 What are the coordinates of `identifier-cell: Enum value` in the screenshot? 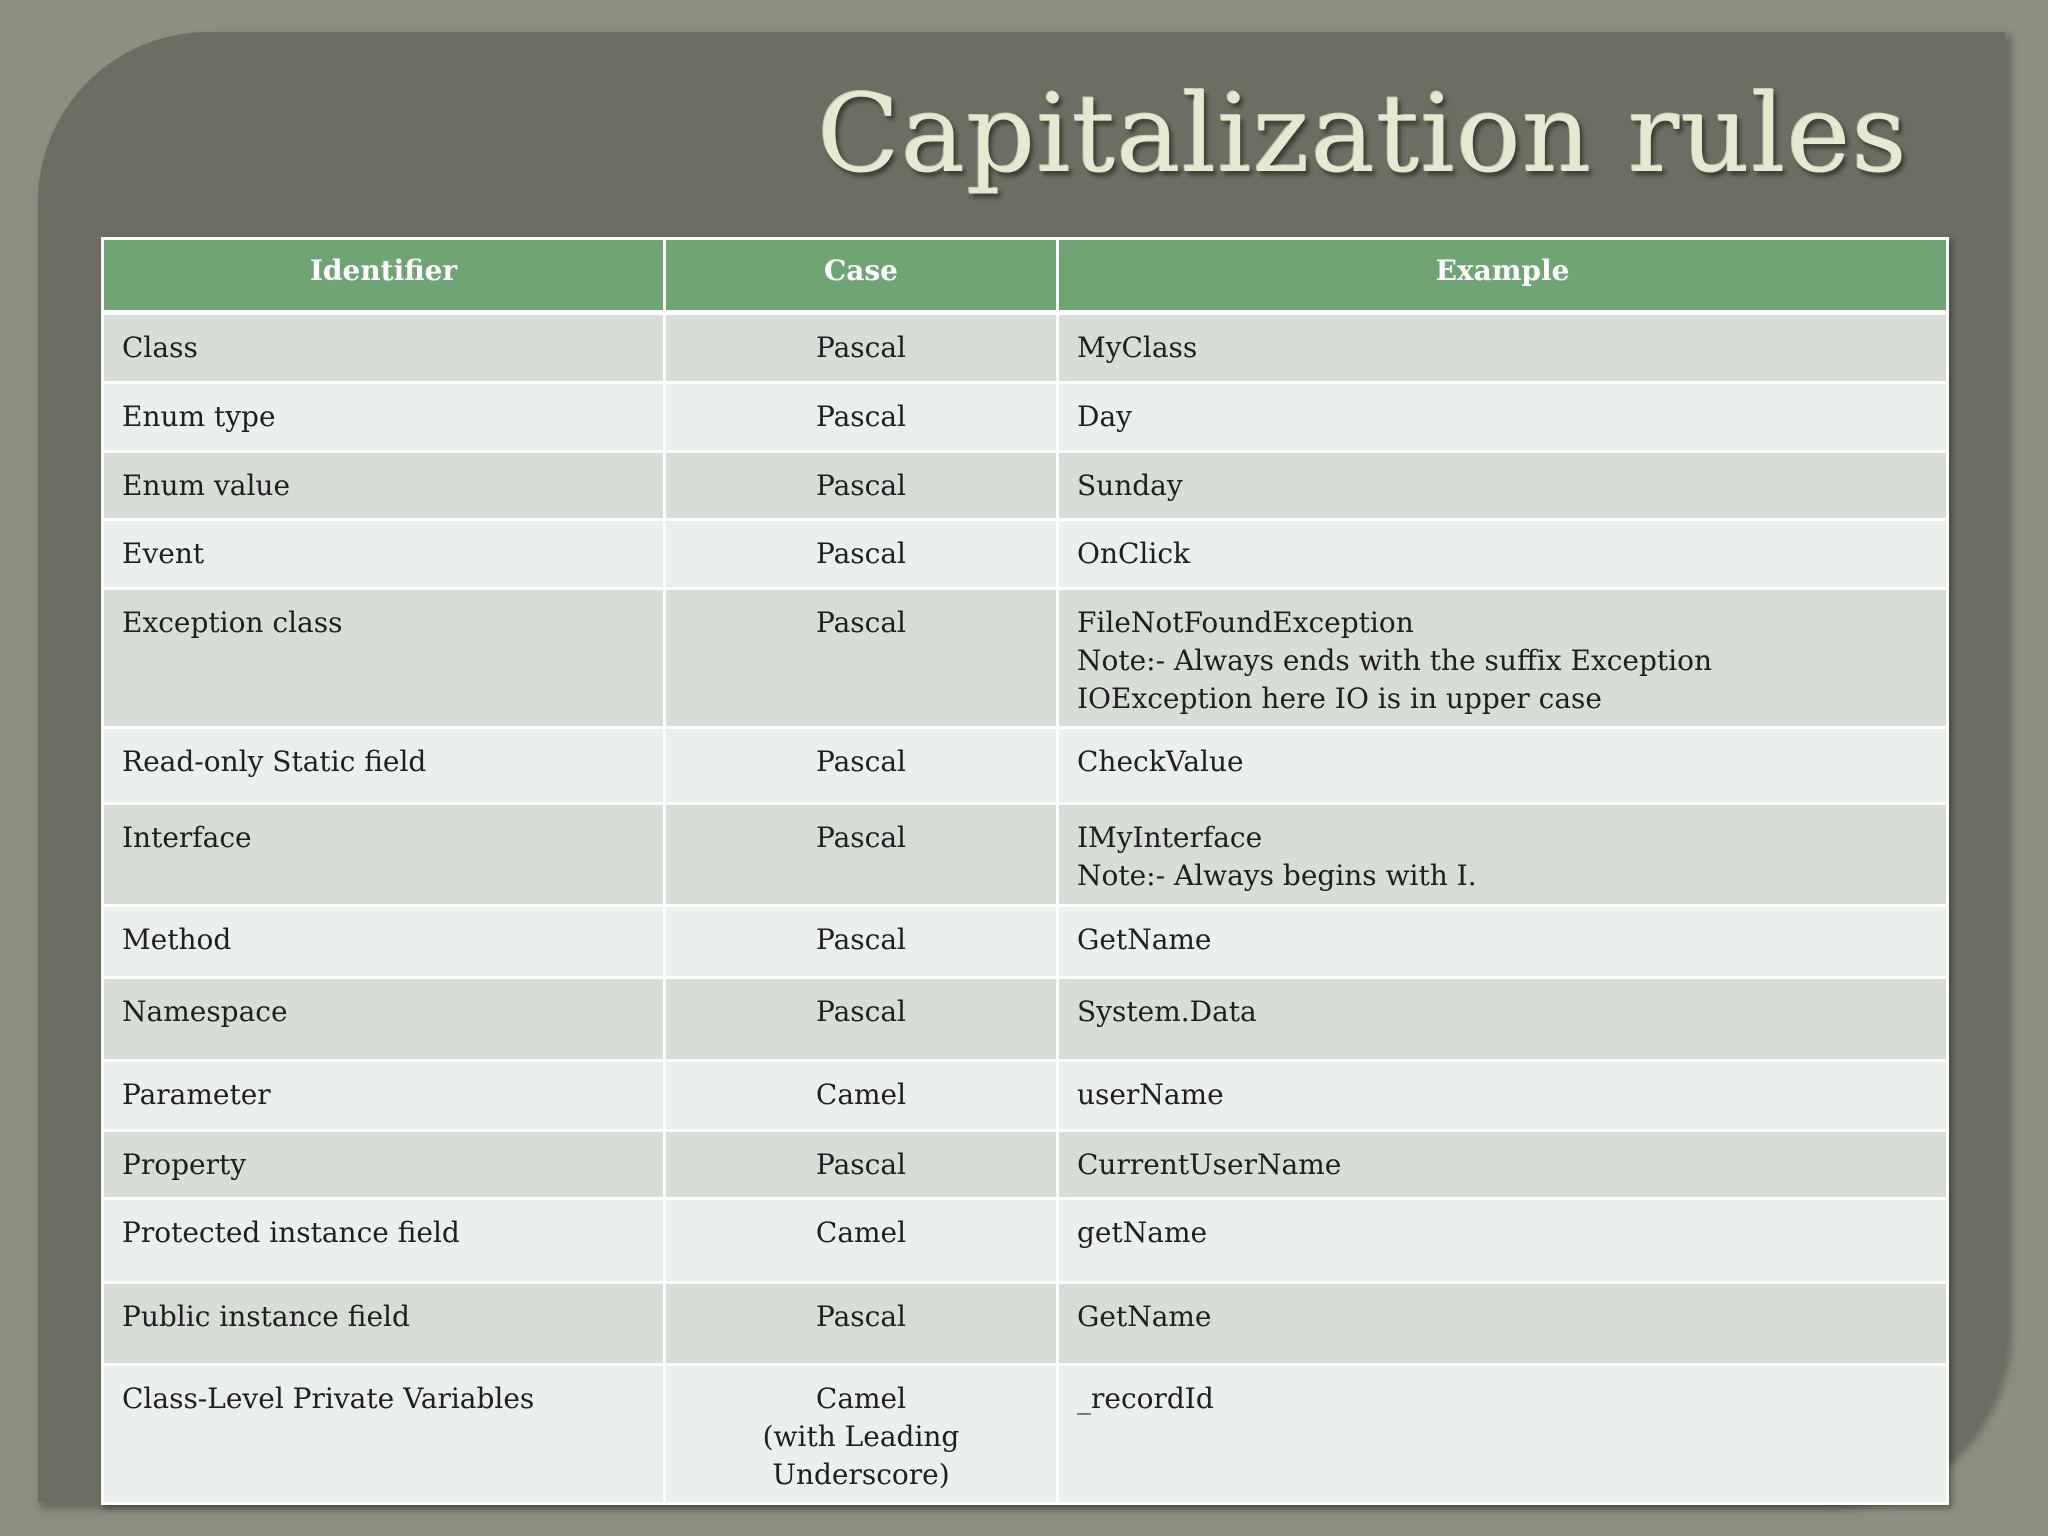 It's located at (383, 485).